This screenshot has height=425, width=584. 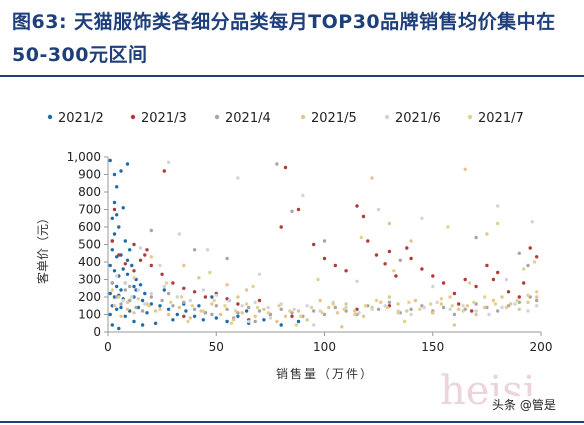 I want to click on legend-item: 2021/2, so click(x=75, y=118).